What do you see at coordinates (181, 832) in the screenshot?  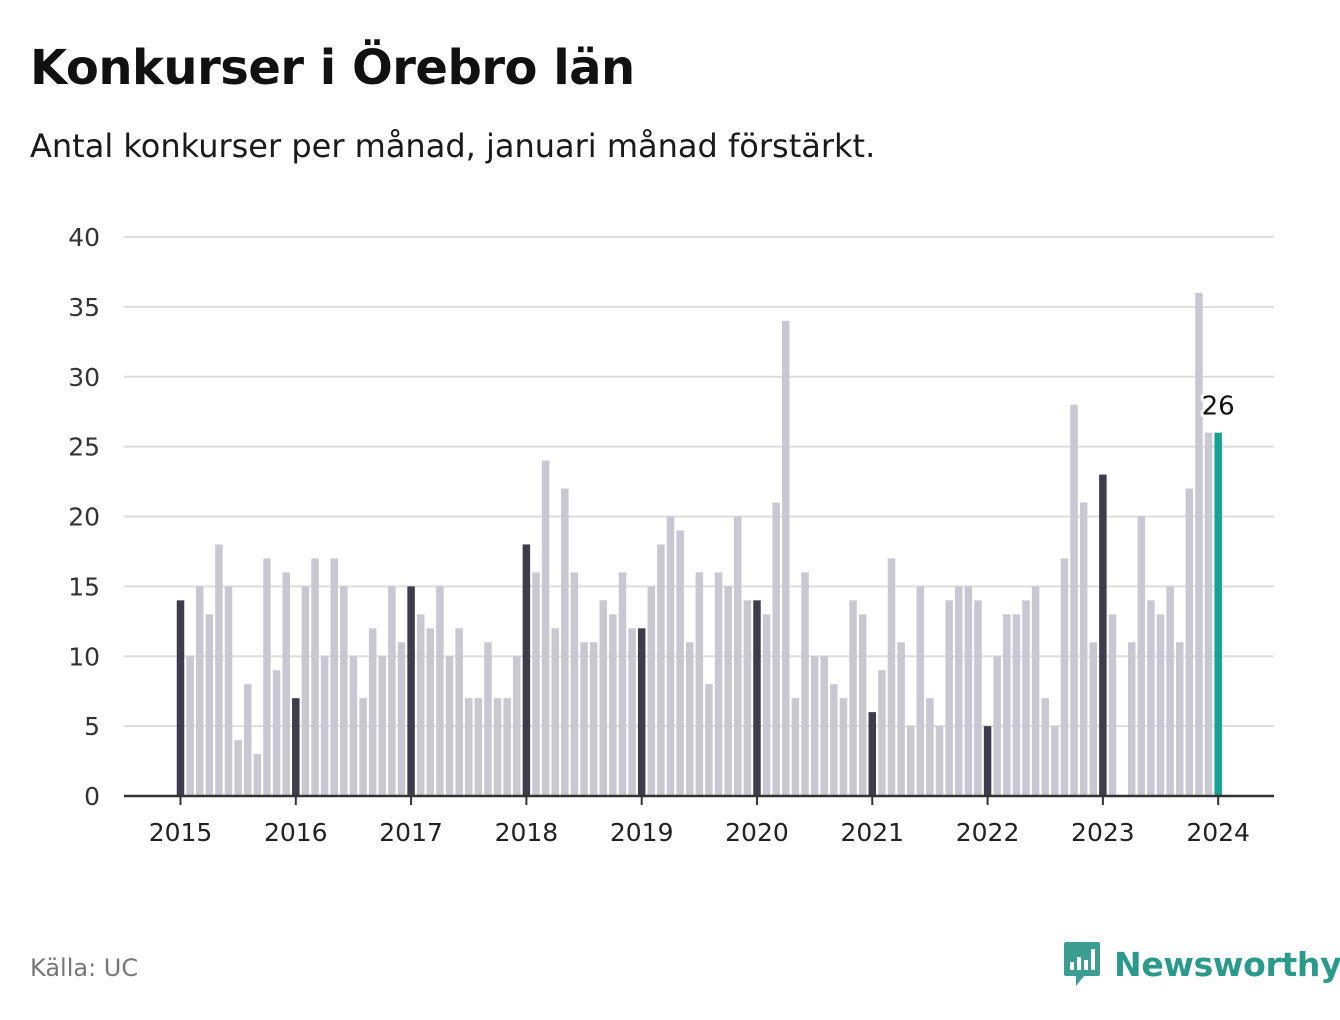 I see `x-tick-label: 2015` at bounding box center [181, 832].